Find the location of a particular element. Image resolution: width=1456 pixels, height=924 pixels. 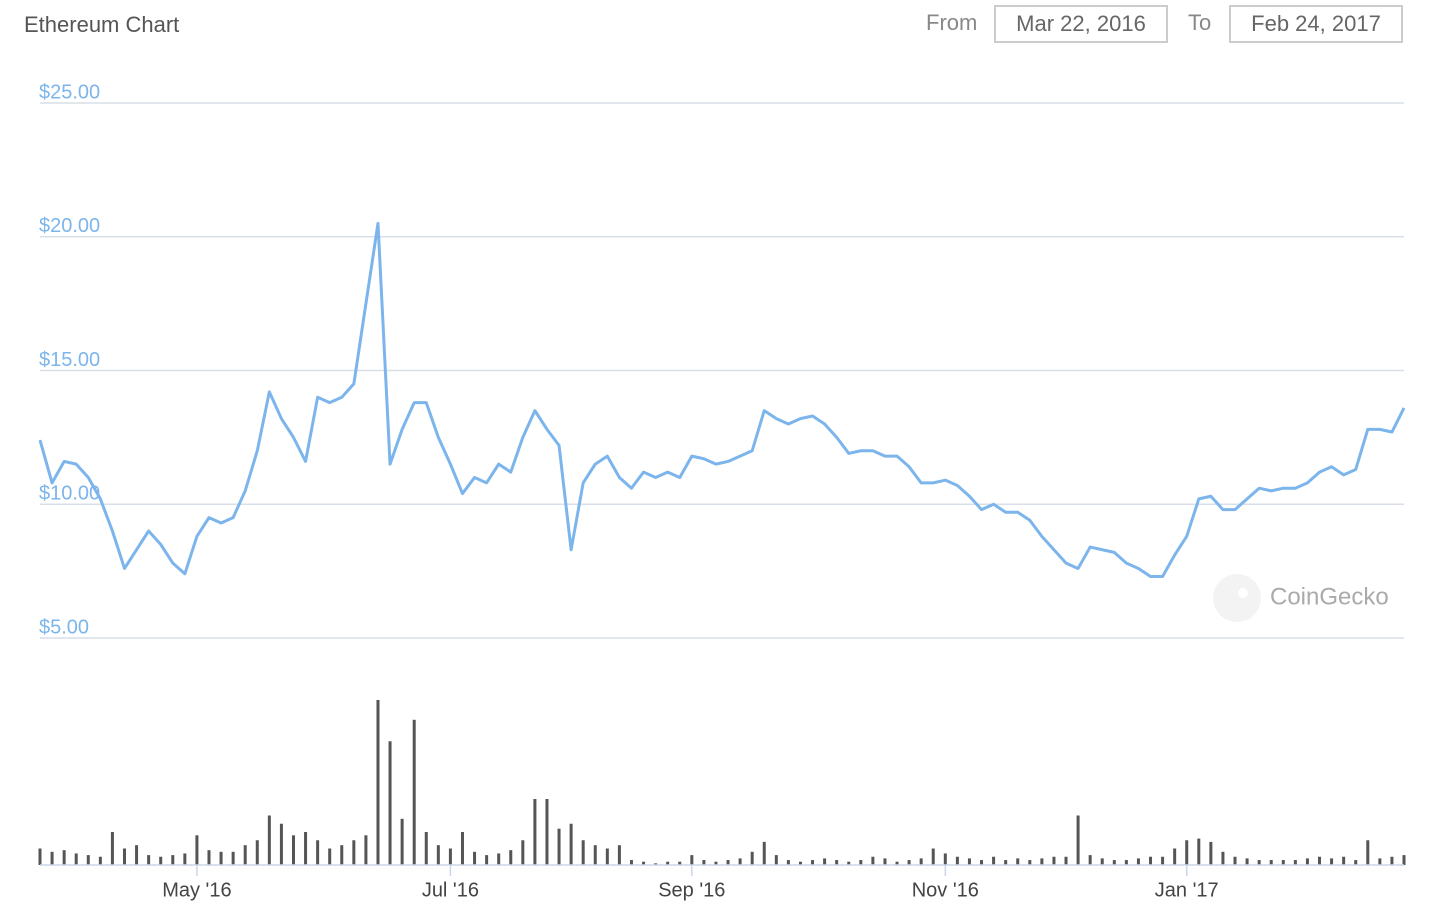

y-tick-label: $10.00 is located at coordinates (69, 494).